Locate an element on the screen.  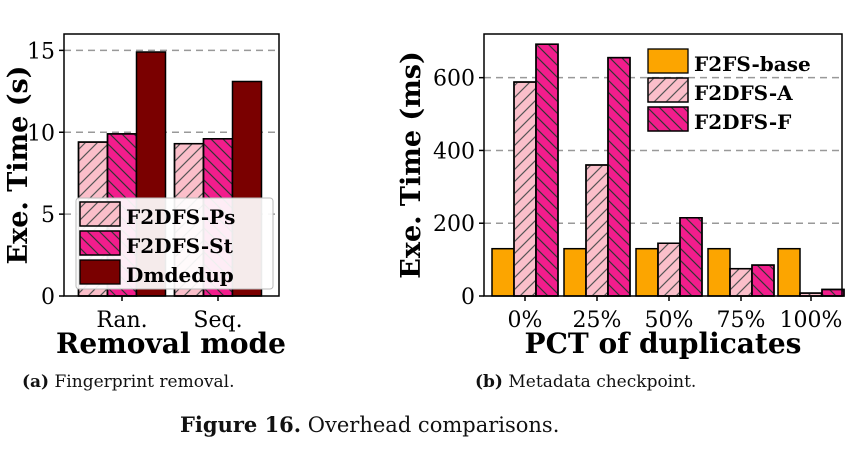
a-legend-frame is located at coordinates (174, 243).